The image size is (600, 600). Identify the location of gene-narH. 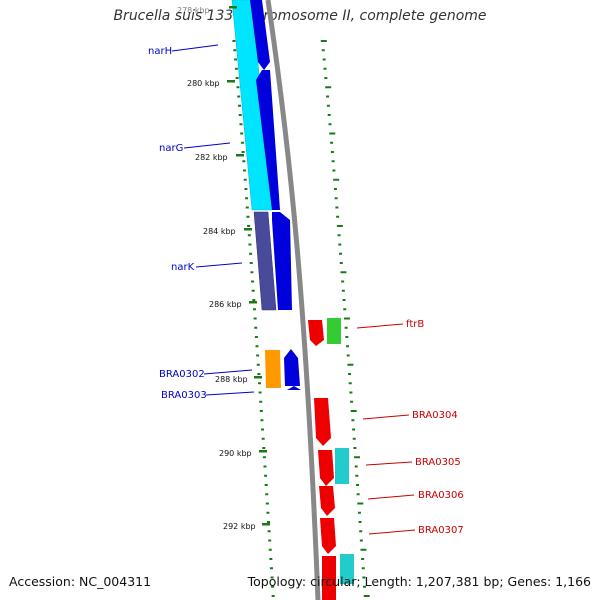
(260, 35).